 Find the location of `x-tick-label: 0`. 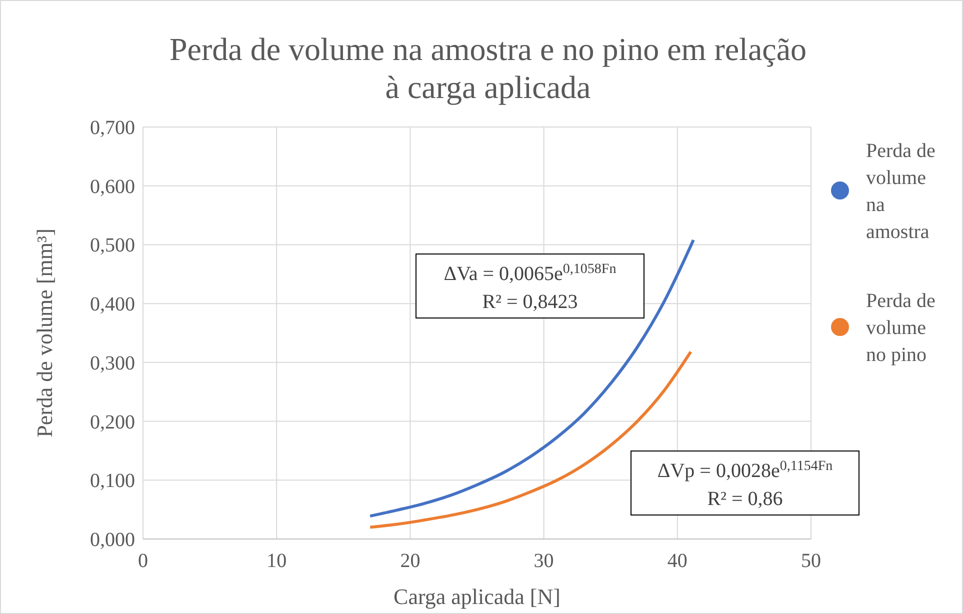

x-tick-label: 0 is located at coordinates (143, 561).